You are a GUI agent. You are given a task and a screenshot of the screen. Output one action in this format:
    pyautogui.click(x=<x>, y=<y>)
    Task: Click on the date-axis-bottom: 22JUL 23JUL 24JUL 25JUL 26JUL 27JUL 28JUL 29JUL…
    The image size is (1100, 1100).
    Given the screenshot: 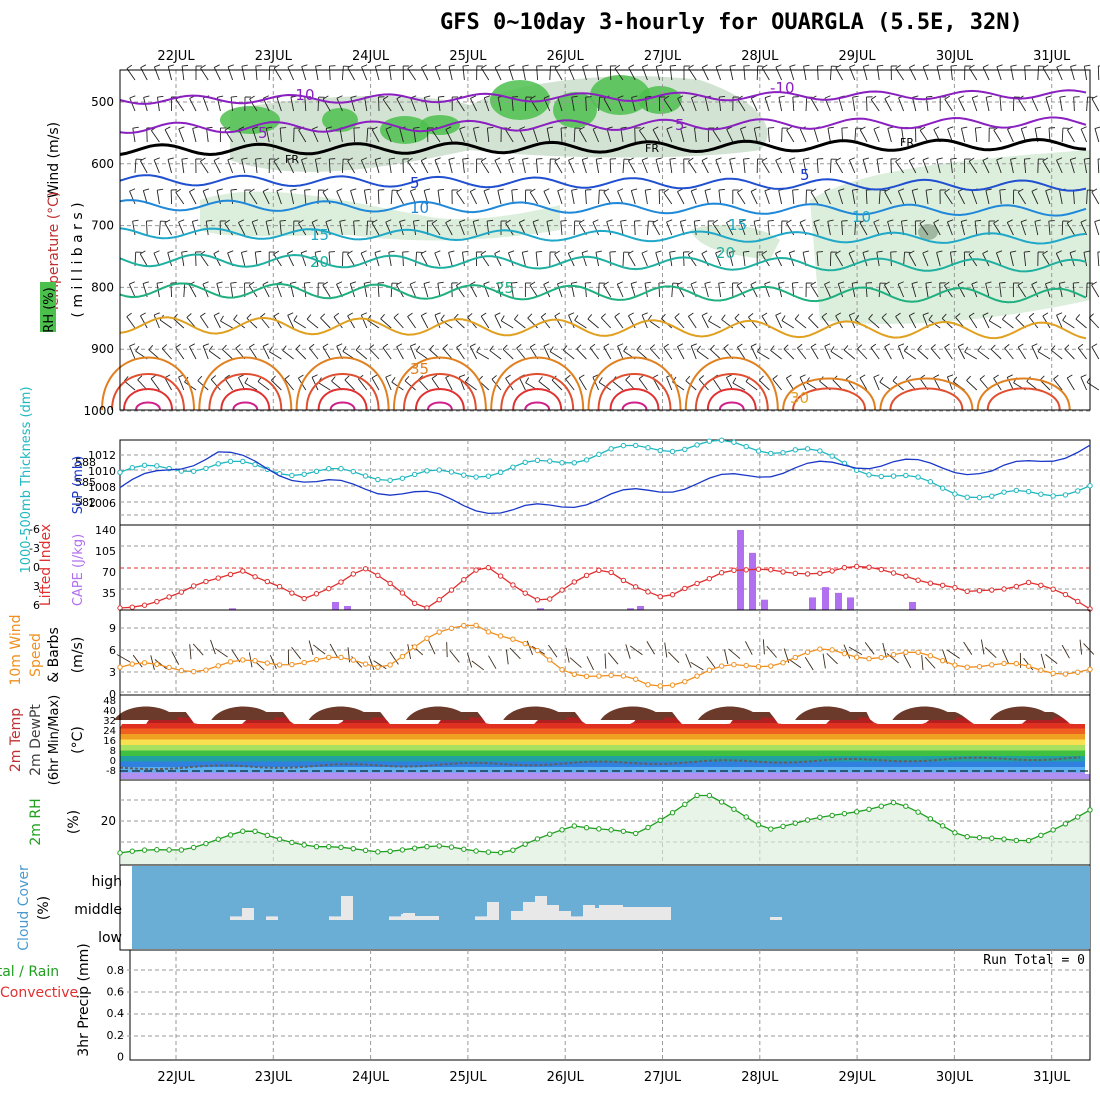 What is the action you would take?
    pyautogui.click(x=614, y=1077)
    